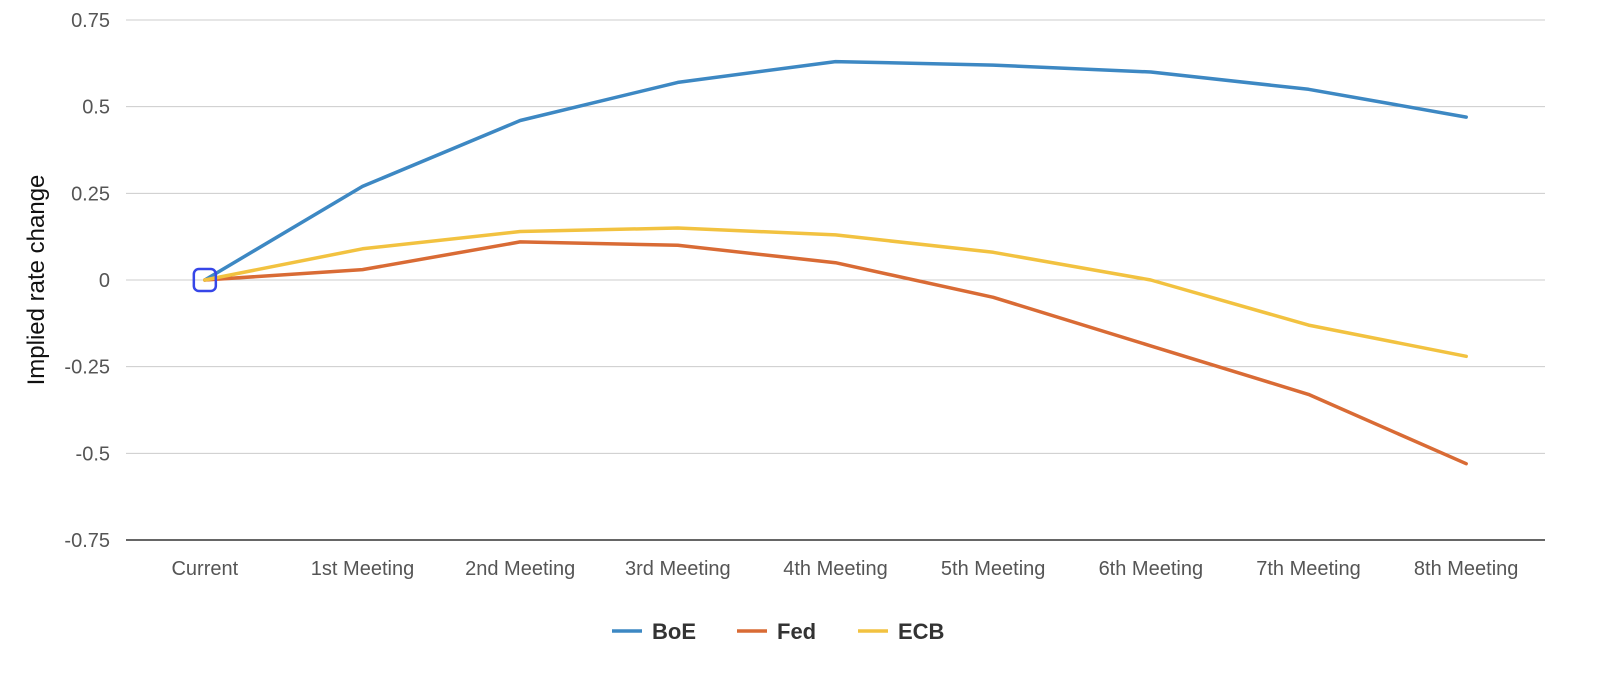 The width and height of the screenshot is (1622, 687). What do you see at coordinates (362, 569) in the screenshot?
I see `x-tick-label: 1st Meeting` at bounding box center [362, 569].